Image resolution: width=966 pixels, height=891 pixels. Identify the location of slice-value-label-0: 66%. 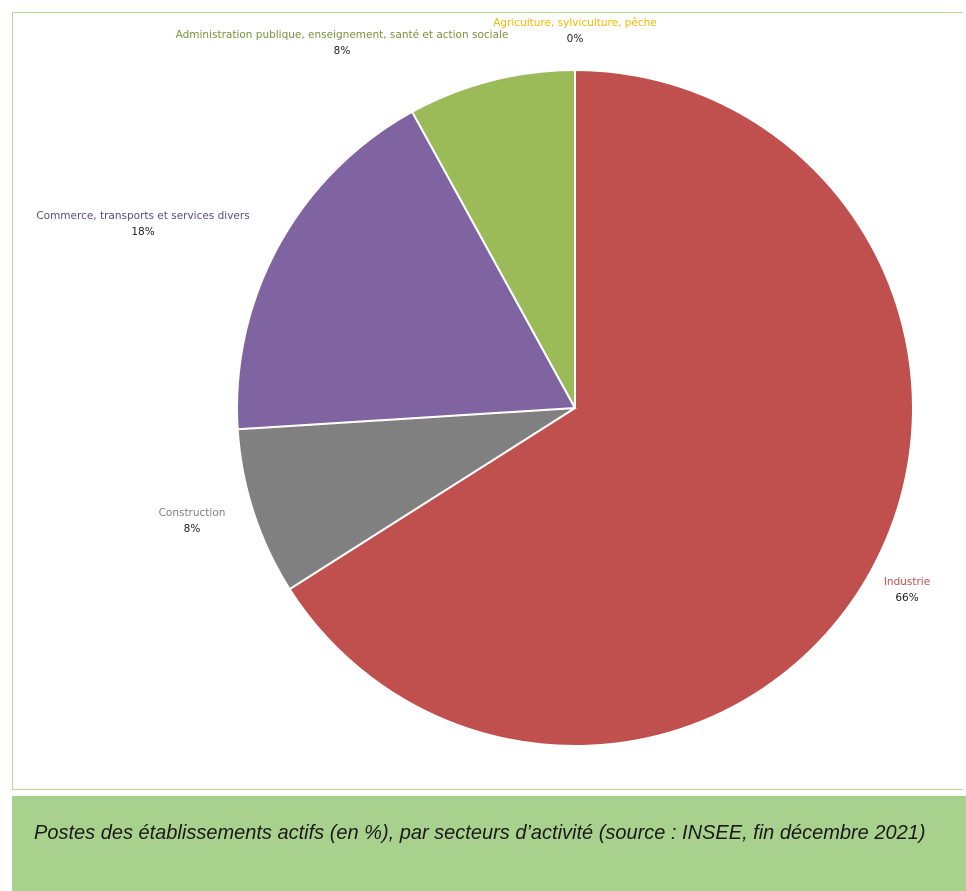
(906, 598).